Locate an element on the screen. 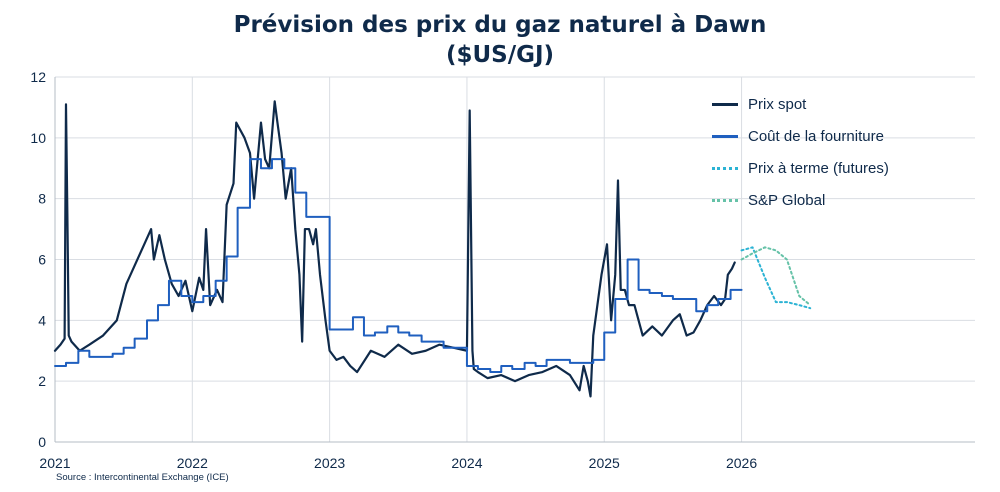 This screenshot has height=492, width=1000. y-tick-label: 2 is located at coordinates (42, 381).